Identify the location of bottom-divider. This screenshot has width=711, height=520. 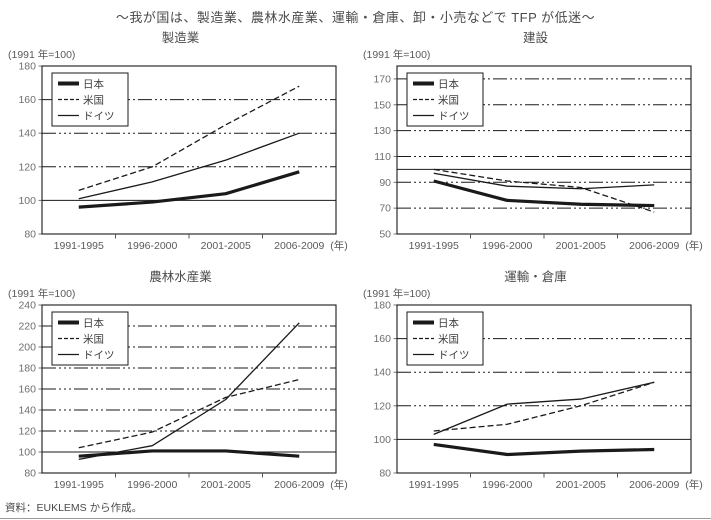
(355, 518).